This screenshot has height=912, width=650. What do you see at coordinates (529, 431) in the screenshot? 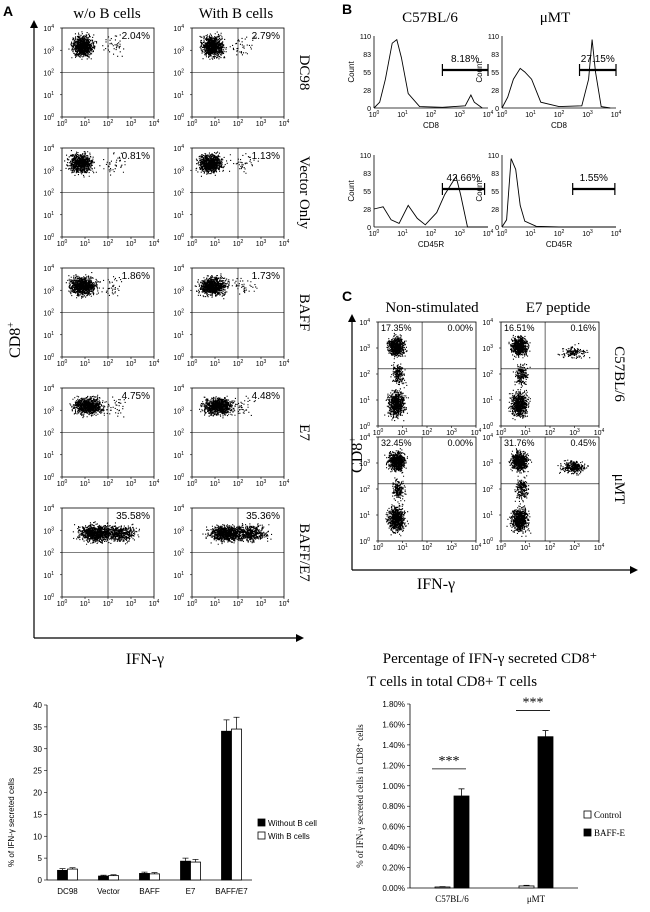
I see `panel-c-r0c1-xtick-exp-1: 1` at bounding box center [529, 431].